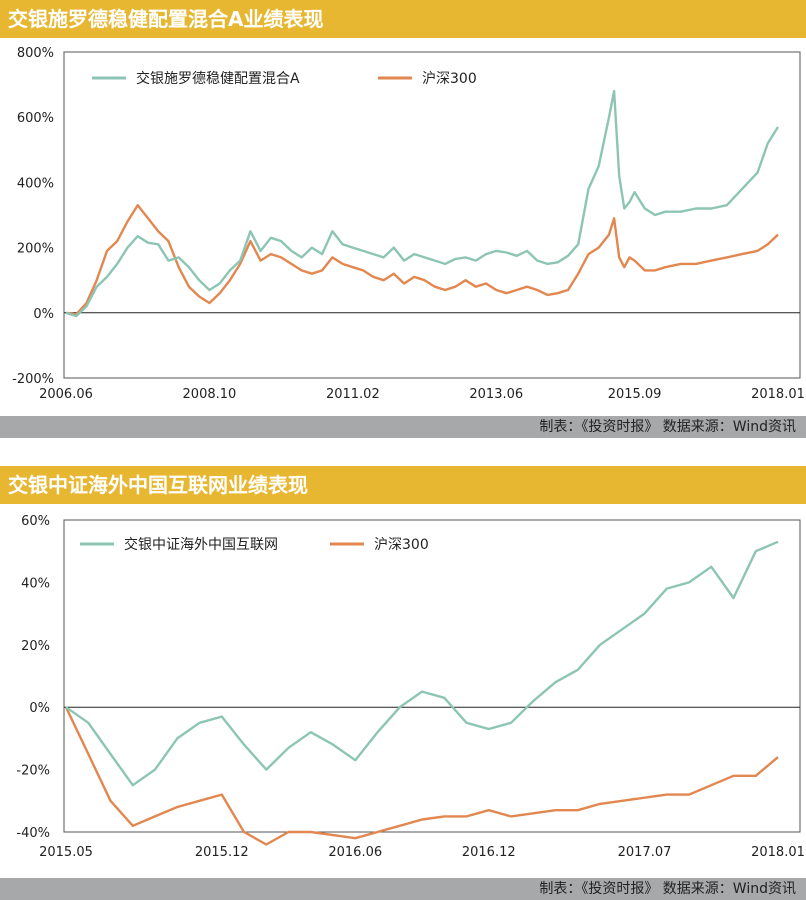  What do you see at coordinates (66, 852) in the screenshot?
I see `x-tick-label: 2015.05` at bounding box center [66, 852].